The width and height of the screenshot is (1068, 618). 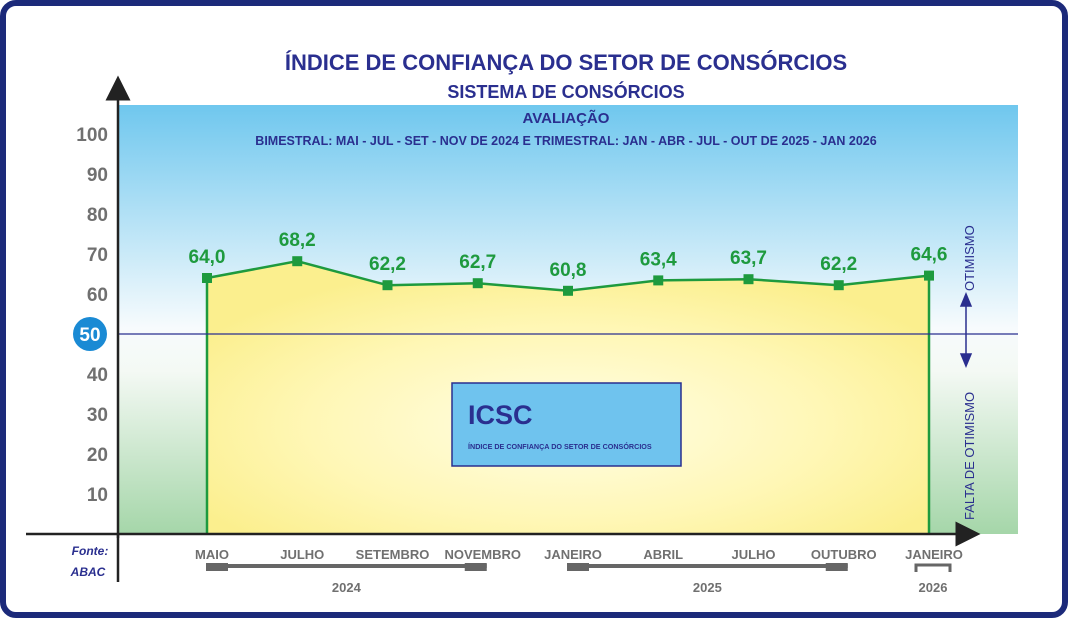 I want to click on y-tick-label: 30, so click(x=97, y=415).